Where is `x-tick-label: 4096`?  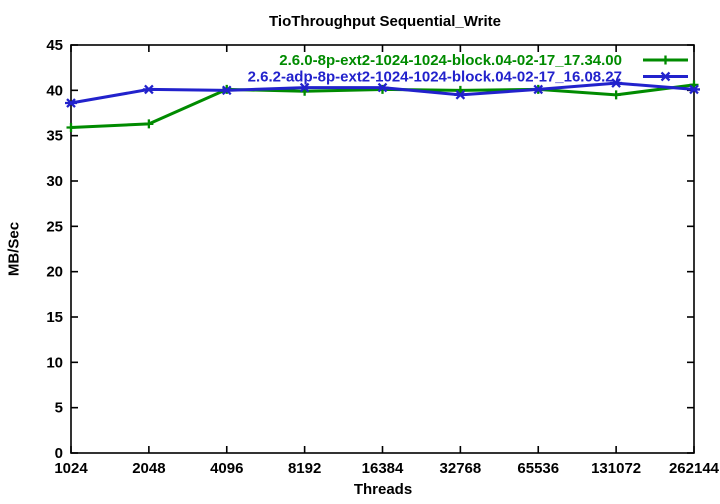 x-tick-label: 4096 is located at coordinates (226, 468).